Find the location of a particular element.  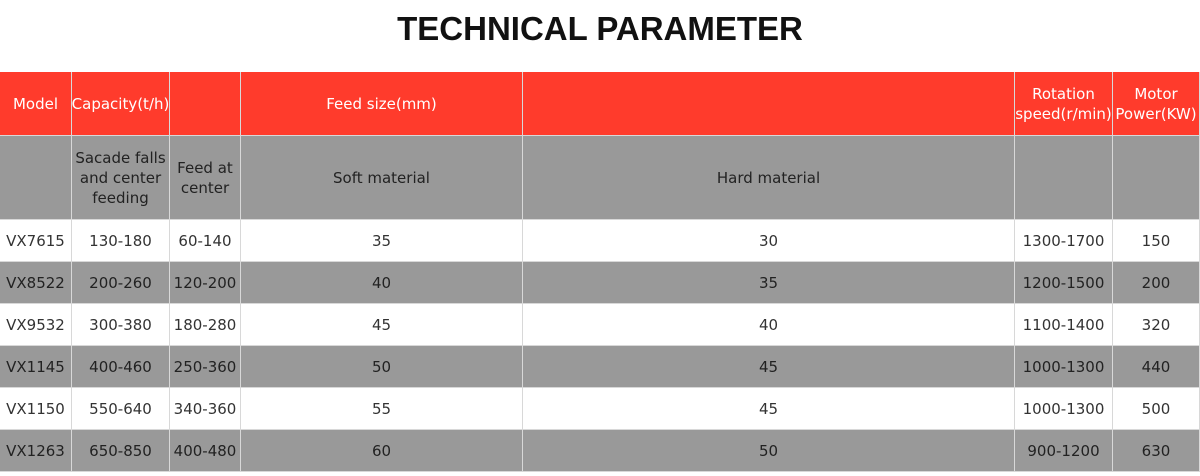

table-cell: 60-140 is located at coordinates (205, 241).